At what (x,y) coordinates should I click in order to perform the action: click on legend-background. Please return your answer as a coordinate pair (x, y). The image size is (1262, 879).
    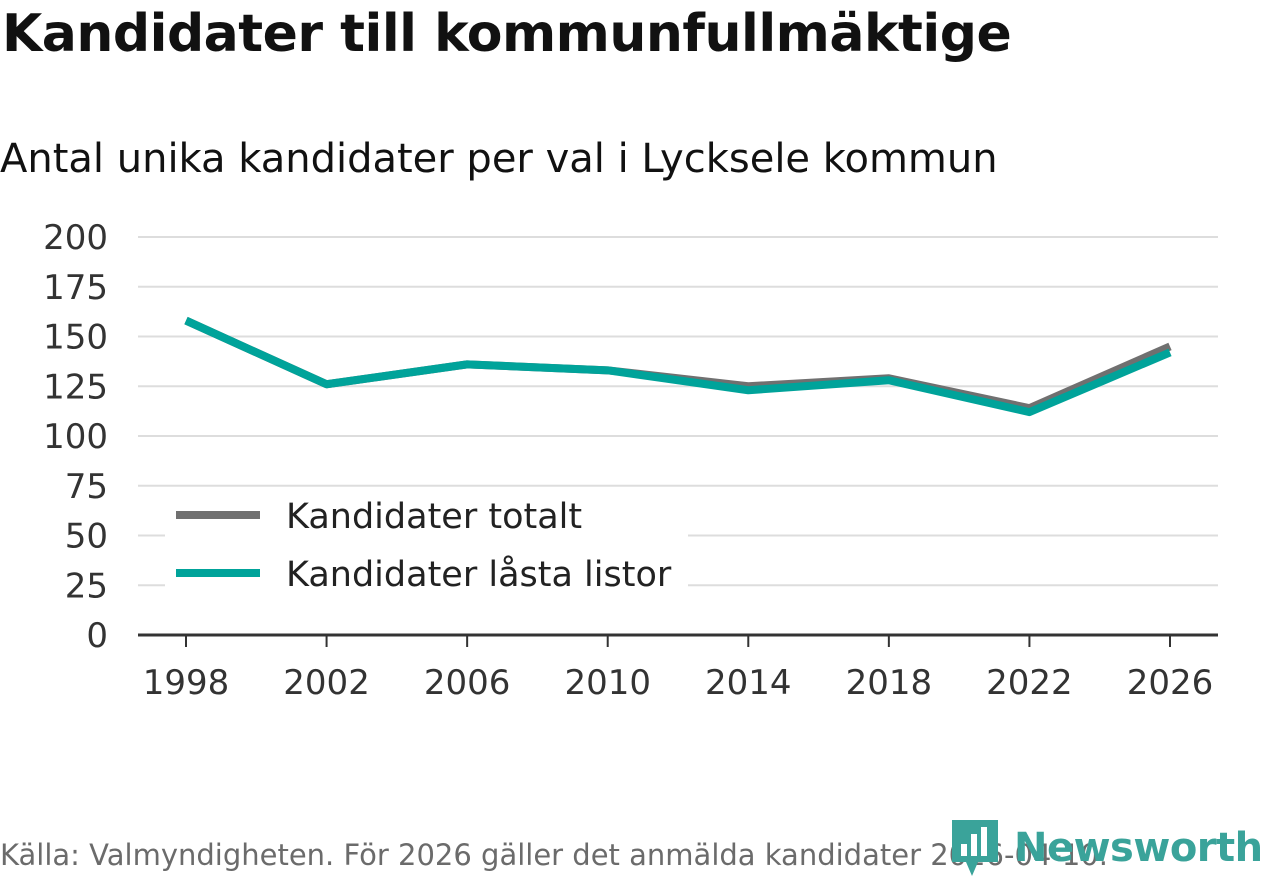
    Looking at the image, I should click on (426, 544).